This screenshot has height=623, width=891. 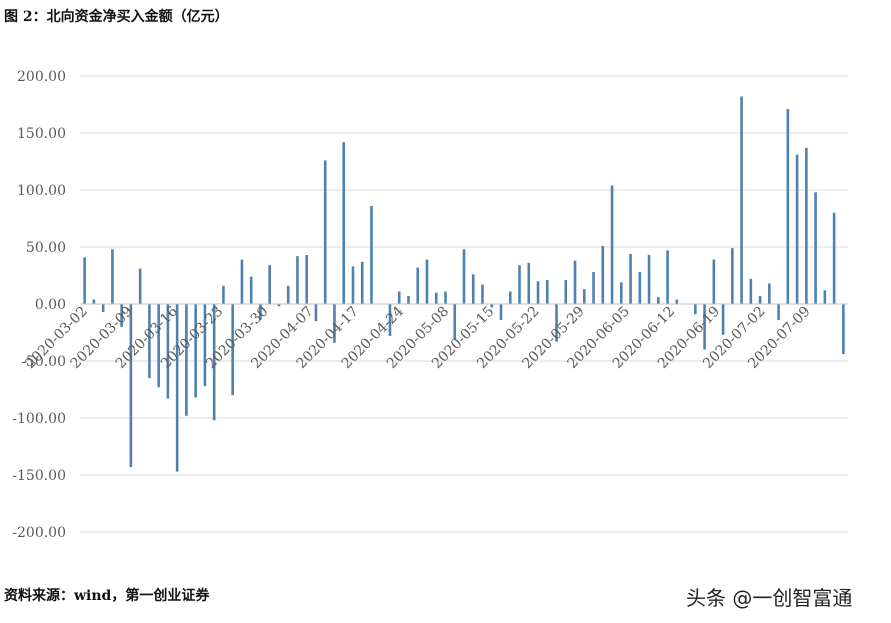 What do you see at coordinates (39, 419) in the screenshot?
I see `y-tick-label: -100.00` at bounding box center [39, 419].